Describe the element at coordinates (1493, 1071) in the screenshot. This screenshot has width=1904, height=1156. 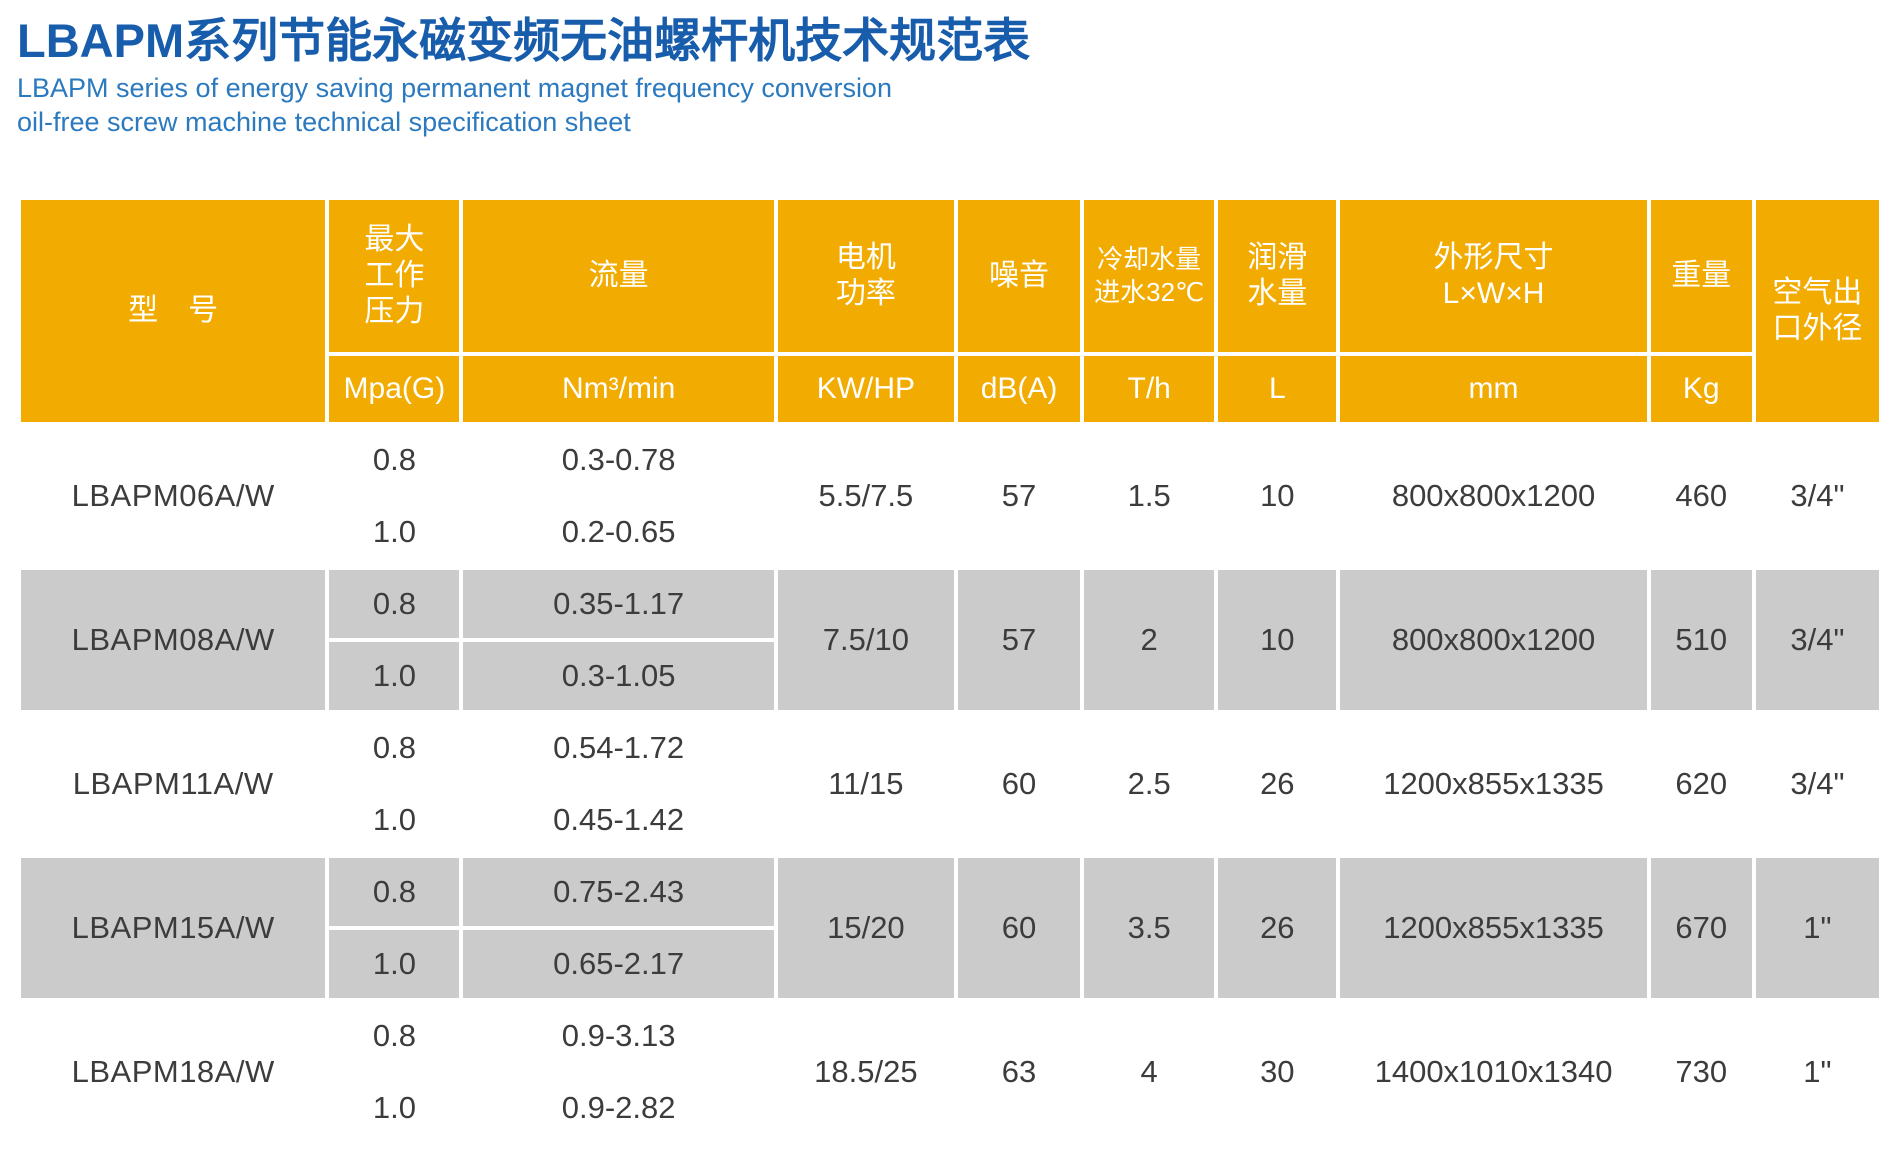
I see `cell-dimensions: 1400x1010x1340` at that location.